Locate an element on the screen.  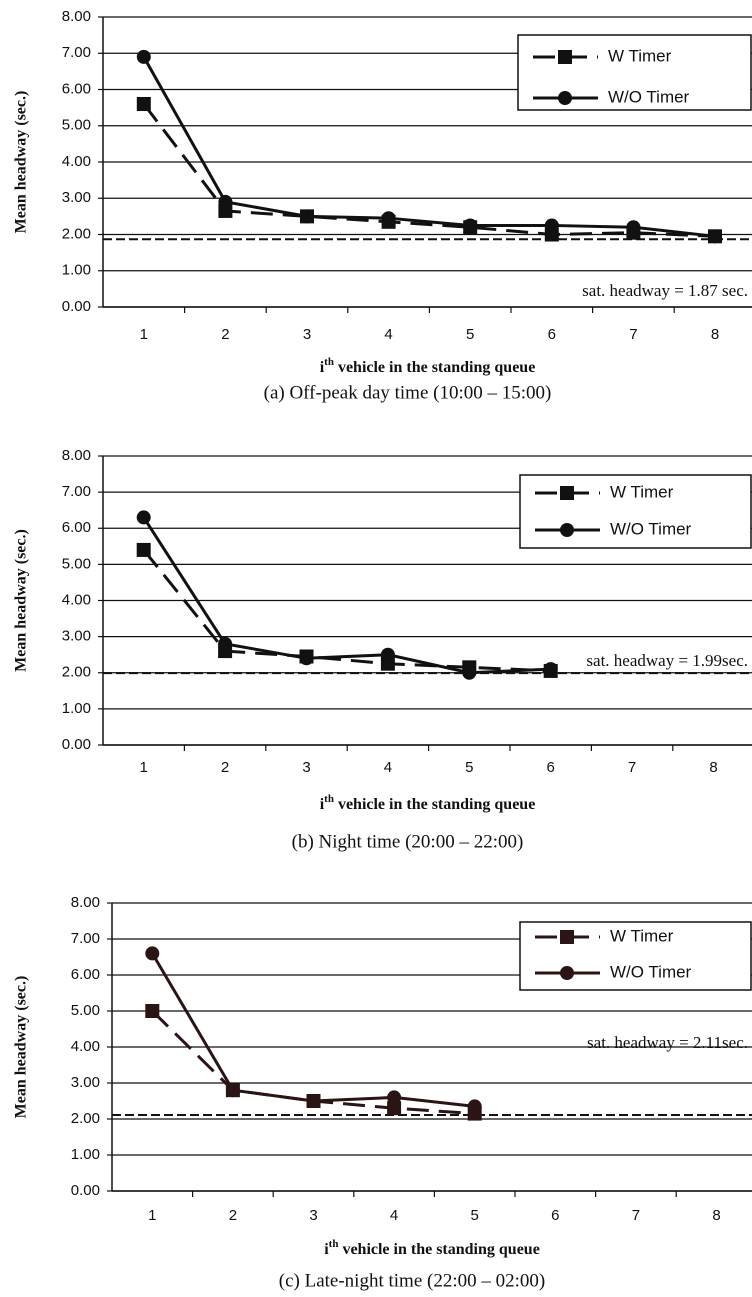
caption: (c) Late-night time (22:00 – 02:00) is located at coordinates (412, 1280).